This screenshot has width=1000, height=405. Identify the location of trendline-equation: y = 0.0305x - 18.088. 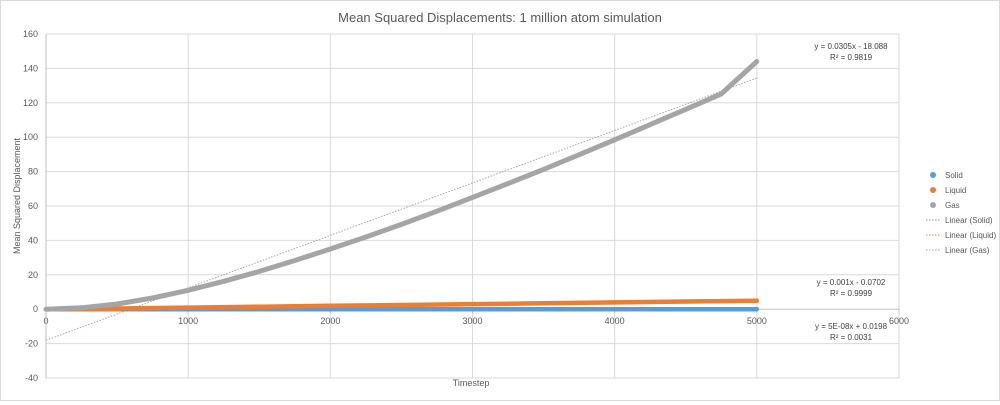
(851, 46).